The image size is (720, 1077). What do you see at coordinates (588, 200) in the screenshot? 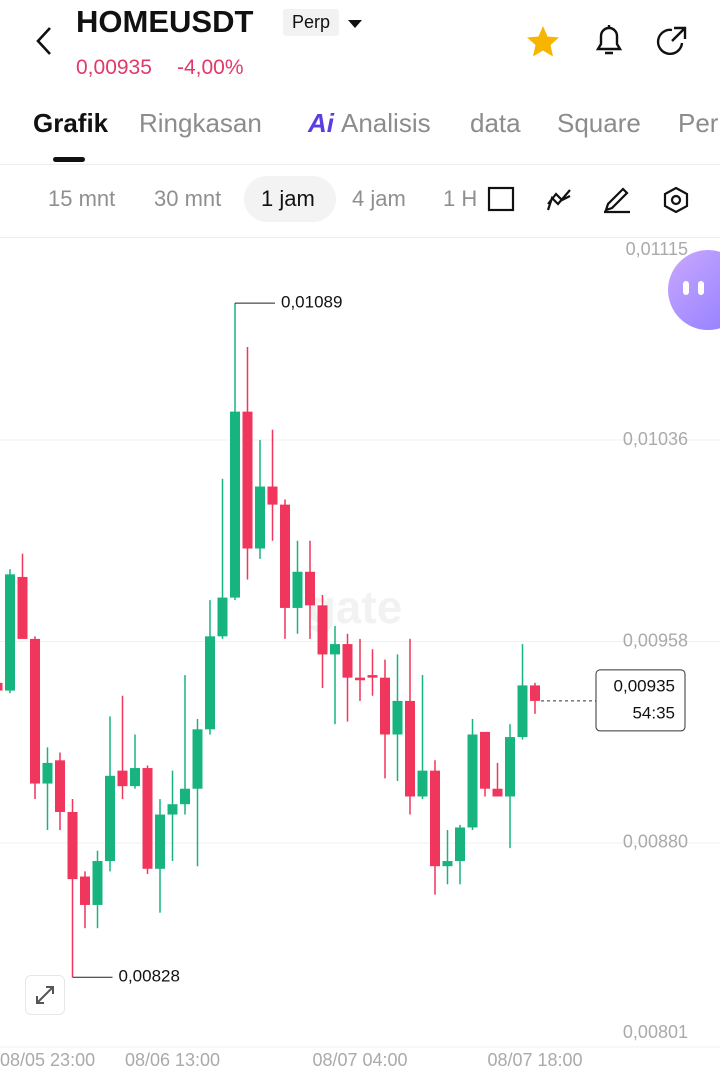
I see `chart-tools` at bounding box center [588, 200].